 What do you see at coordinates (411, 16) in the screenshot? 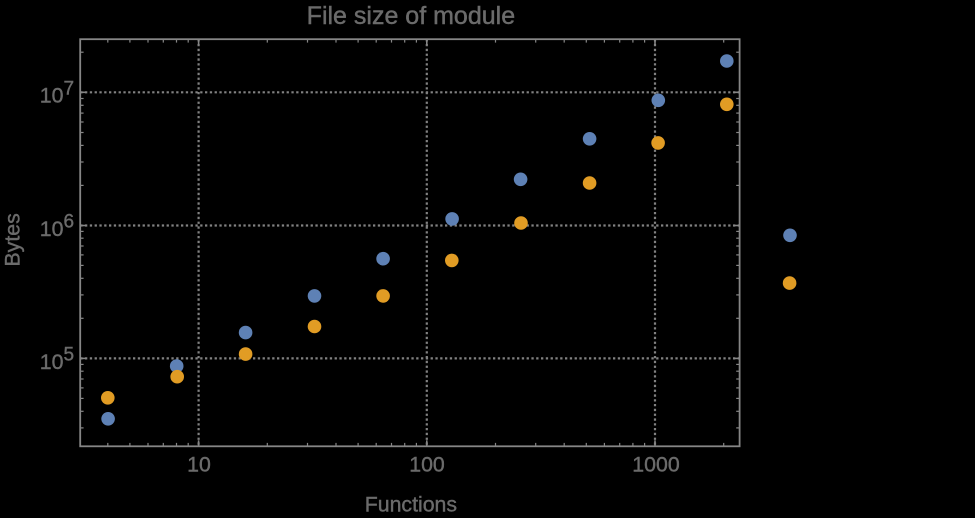
I see `svg-text: File size of module` at bounding box center [411, 16].